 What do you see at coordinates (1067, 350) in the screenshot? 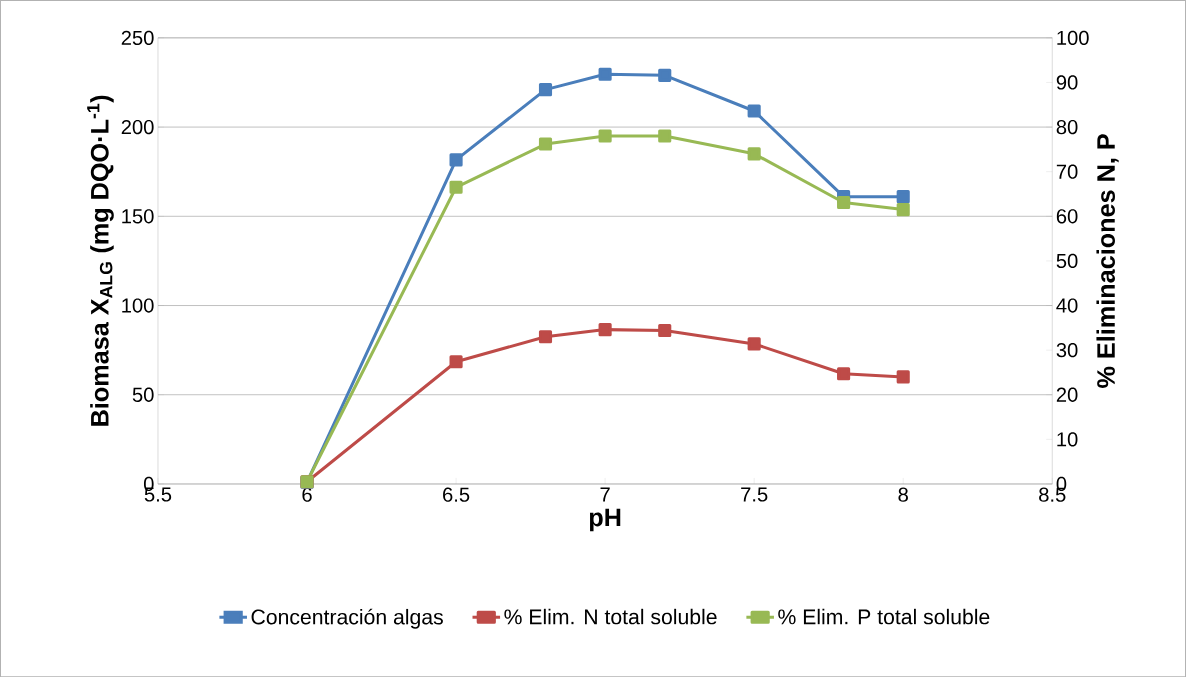
I see `y2-tick-label: 30` at bounding box center [1067, 350].